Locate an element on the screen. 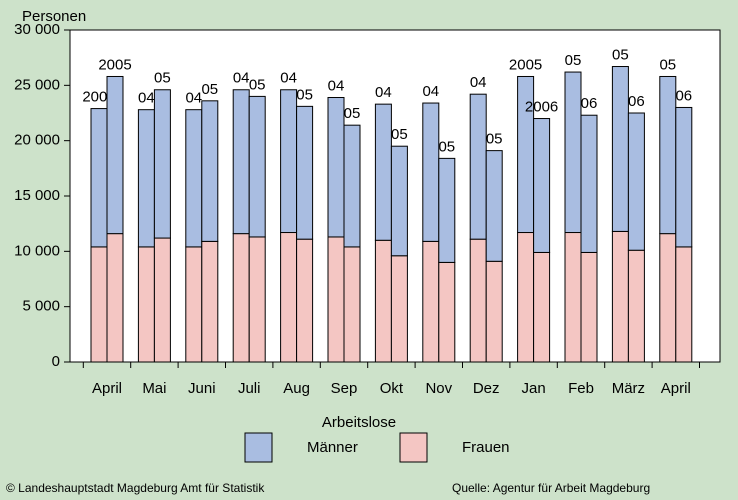 Image resolution: width=738 pixels, height=500 pixels. x-tick-label: Feb is located at coordinates (581, 388).